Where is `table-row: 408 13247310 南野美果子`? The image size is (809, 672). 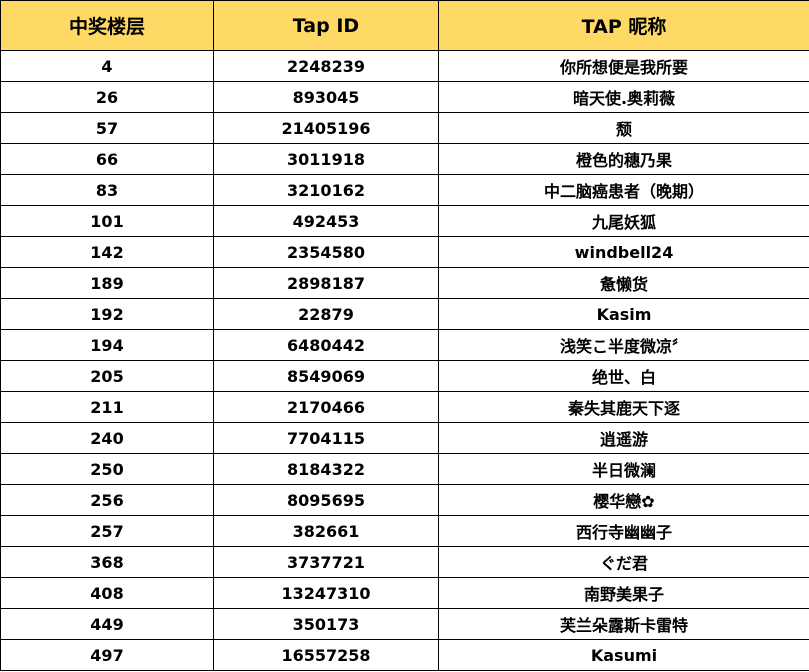
table-row: 408 13247310 南野美果子 is located at coordinates (404, 593).